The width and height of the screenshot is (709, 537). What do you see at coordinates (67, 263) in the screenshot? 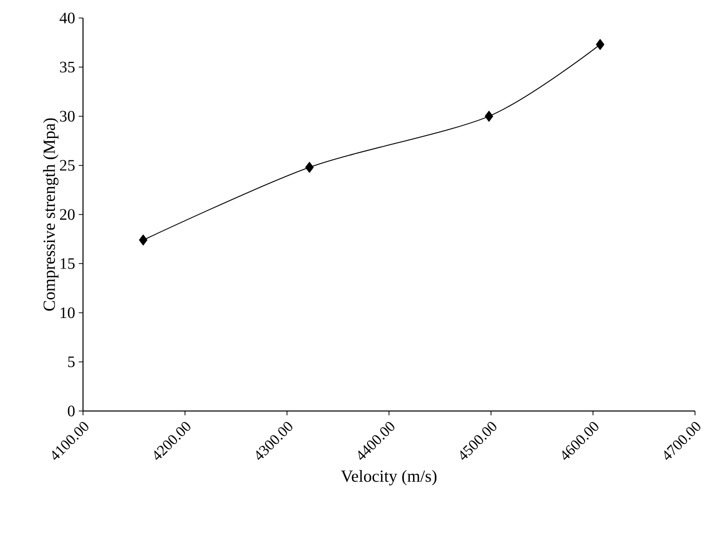
I see `y-tick-label: 15` at bounding box center [67, 263].